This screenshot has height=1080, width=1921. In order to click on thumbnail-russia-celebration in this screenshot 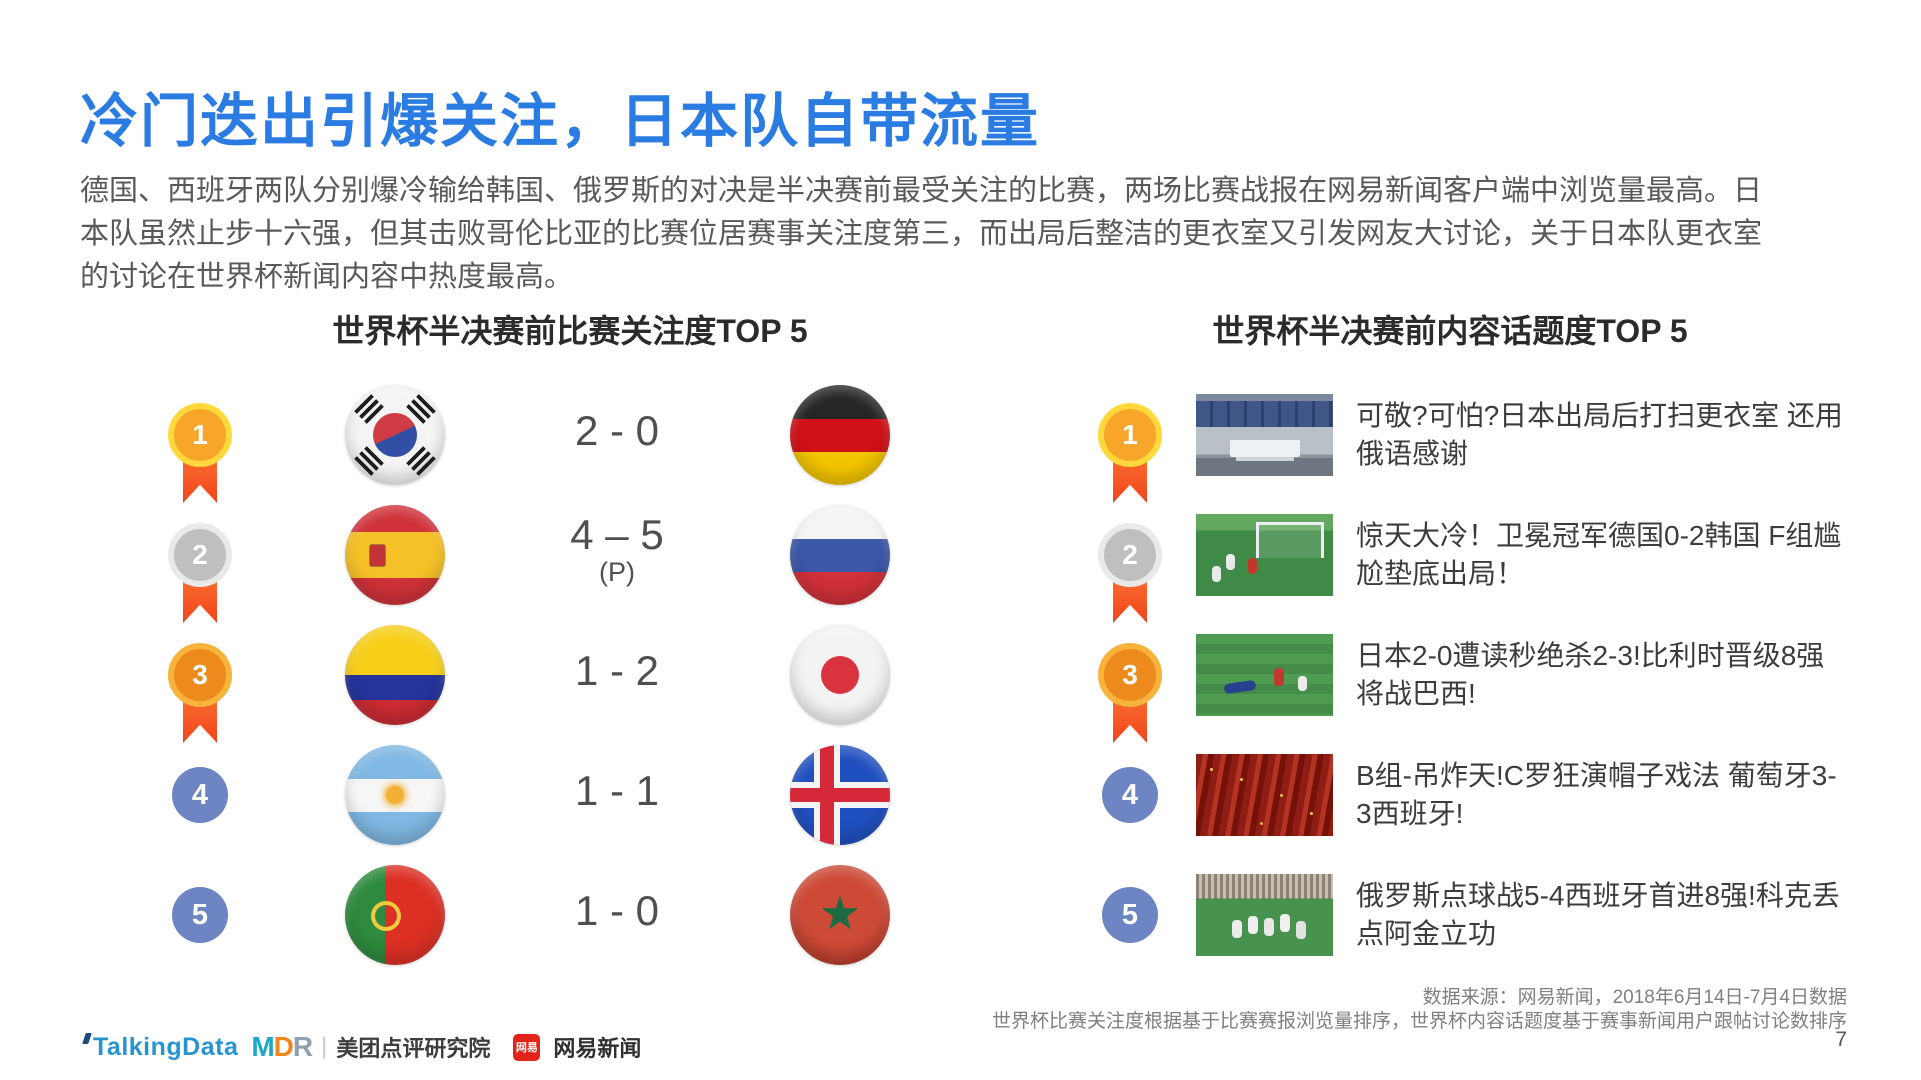, I will do `click(1264, 915)`.